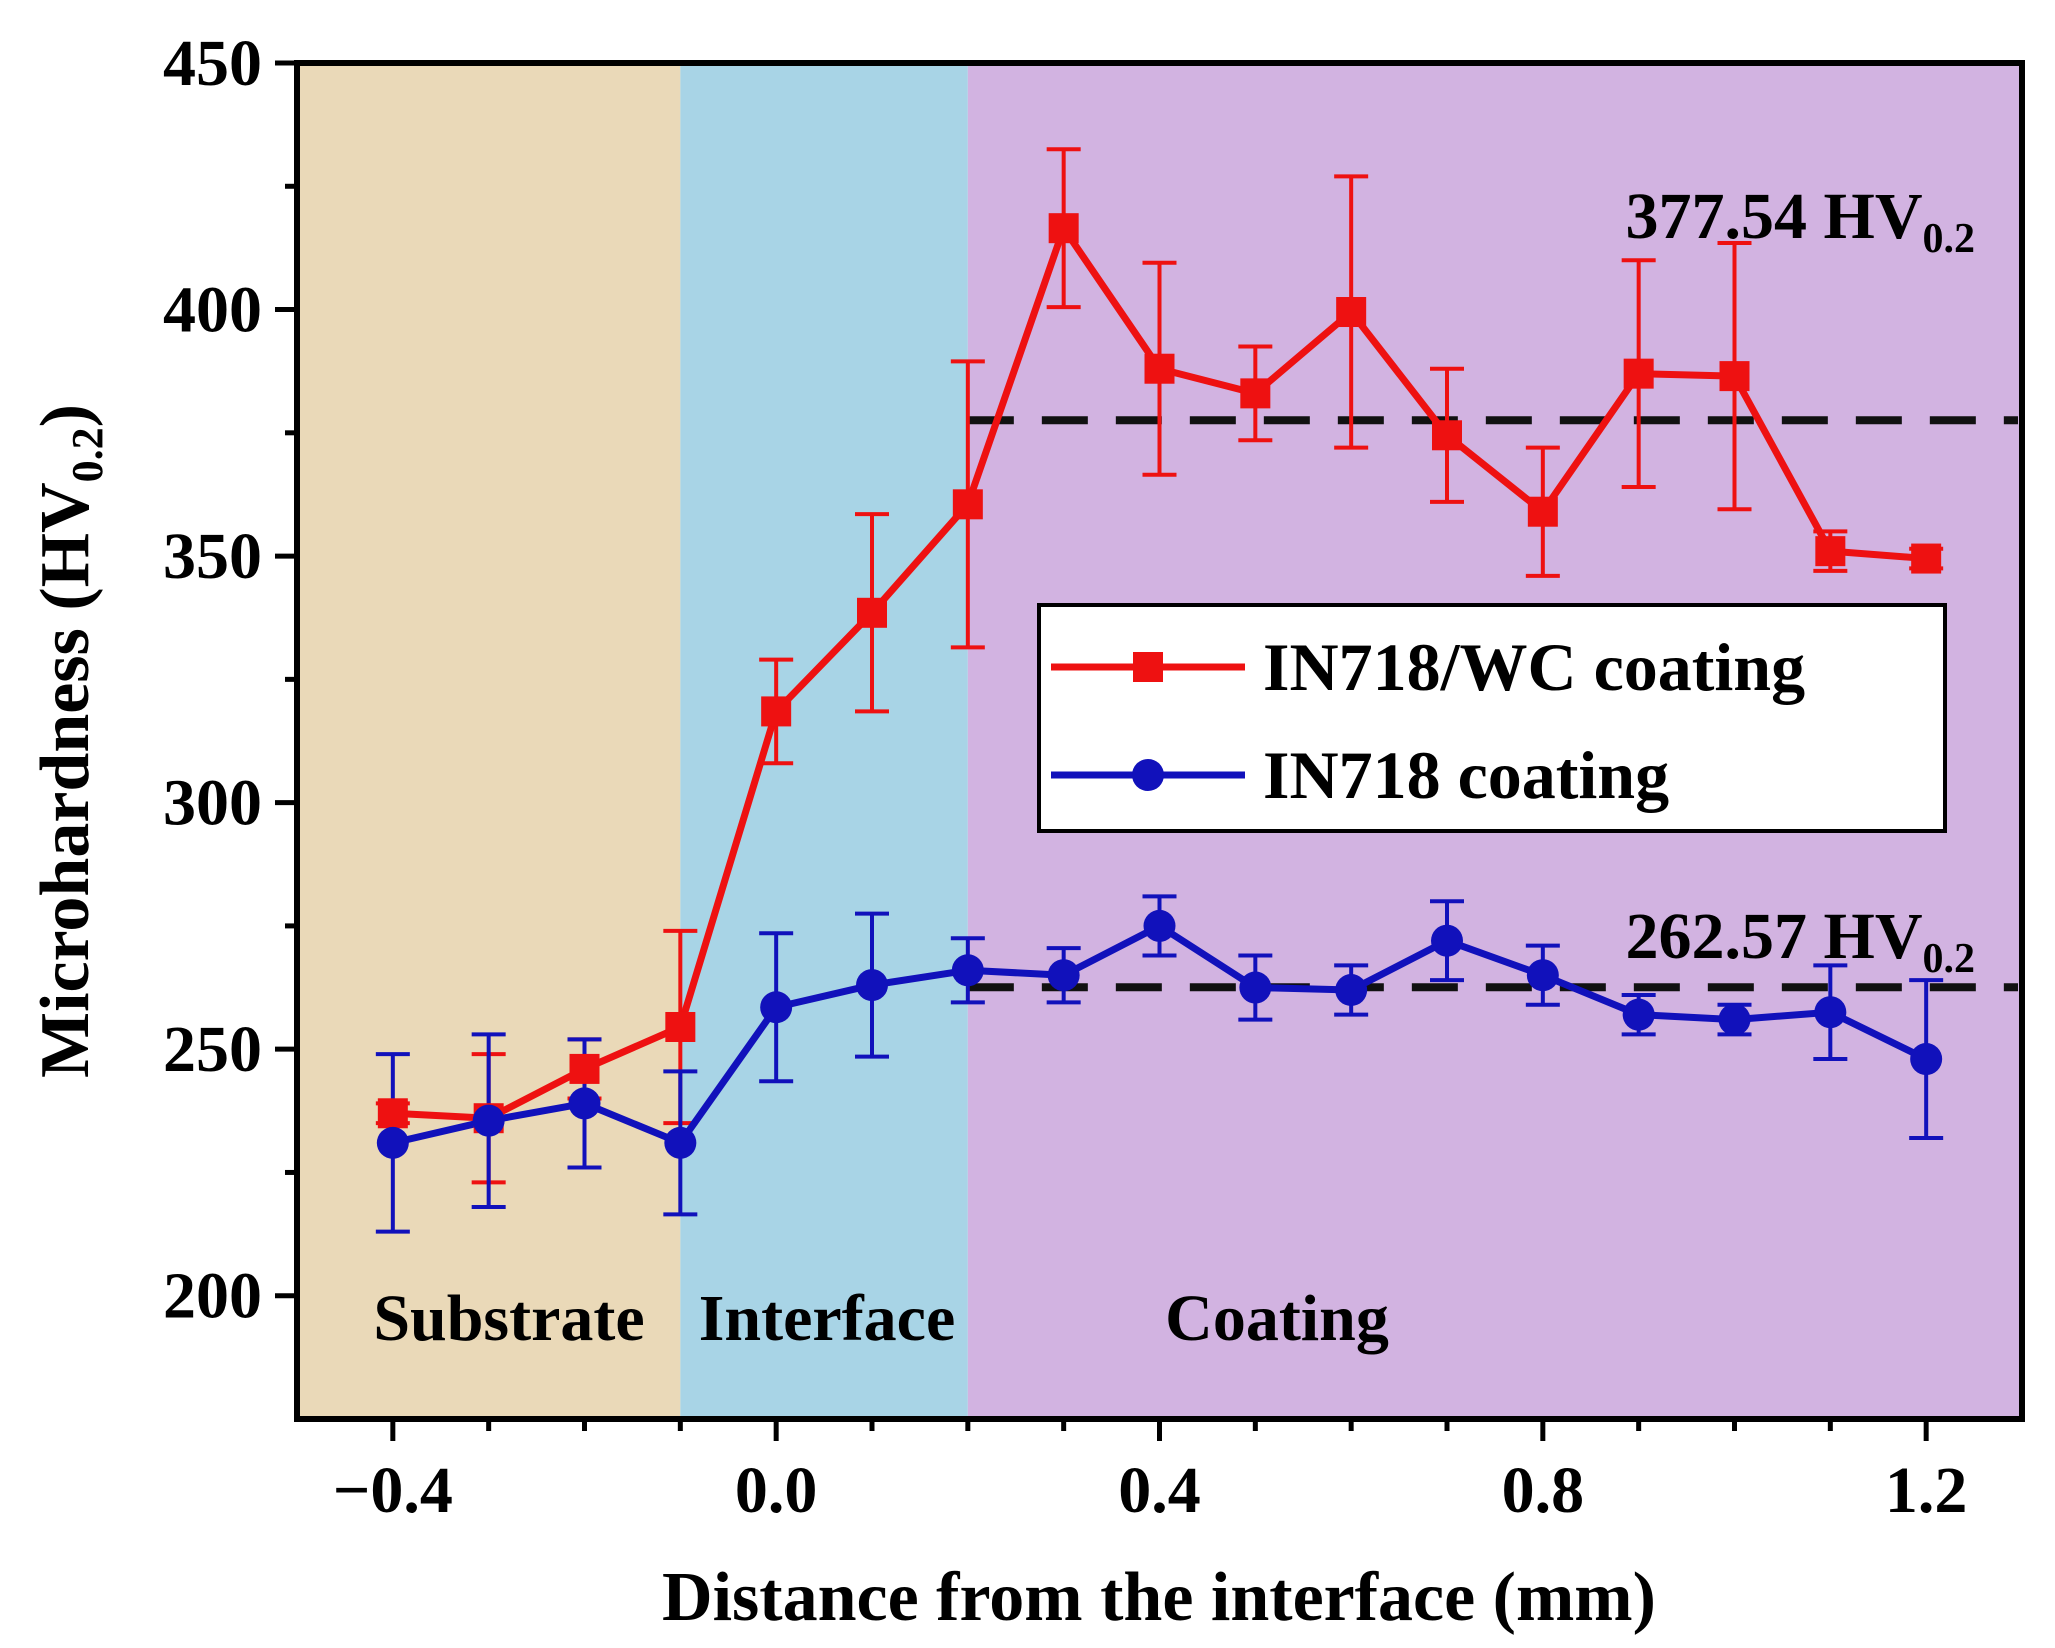  Describe the element at coordinates (393, 1490) in the screenshot. I see `x-tick-label: −0.4` at that location.